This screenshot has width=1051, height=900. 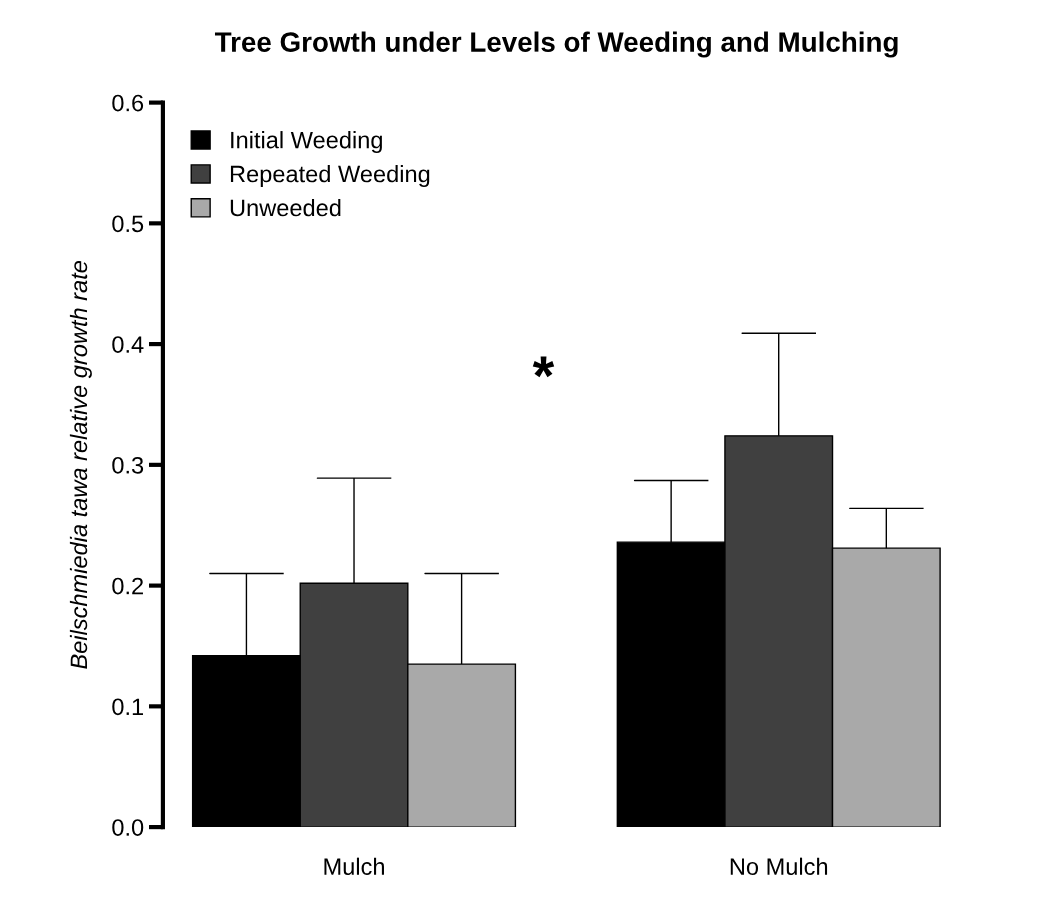 I want to click on annotation: *, so click(x=543, y=367).